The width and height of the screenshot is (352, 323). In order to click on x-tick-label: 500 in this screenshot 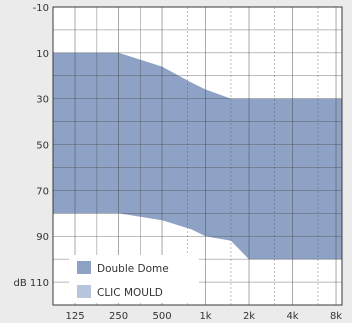, I will do `click(161, 316)`.